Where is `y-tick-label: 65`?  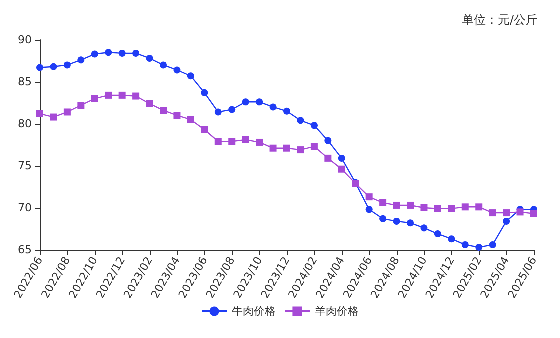 y-tick-label: 65 is located at coordinates (25, 250).